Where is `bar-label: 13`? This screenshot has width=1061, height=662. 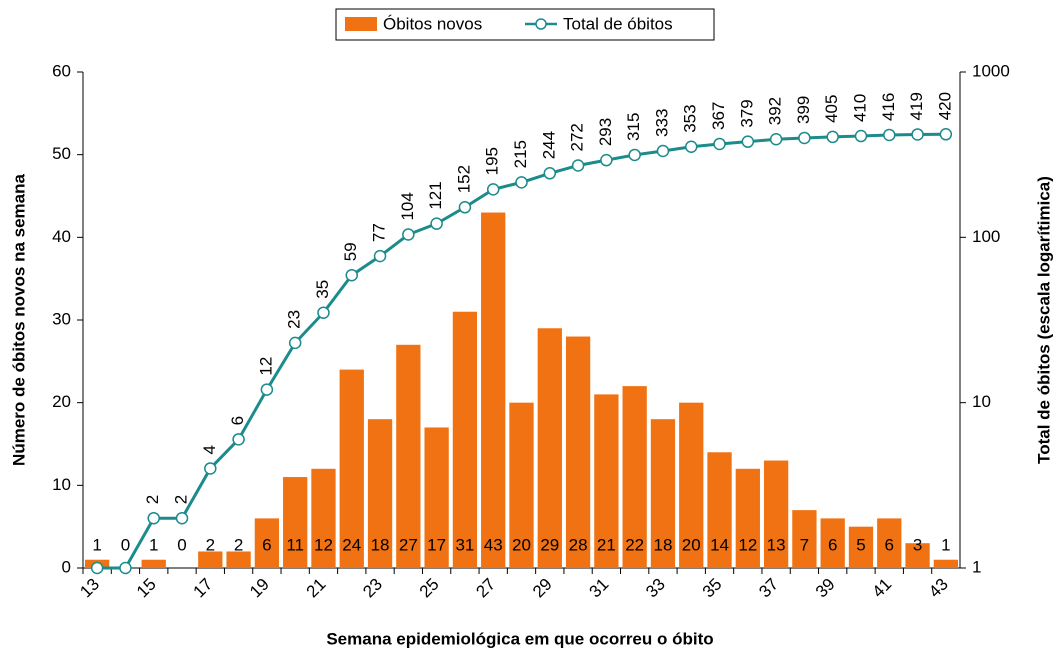 bar-label: 13 is located at coordinates (776, 544).